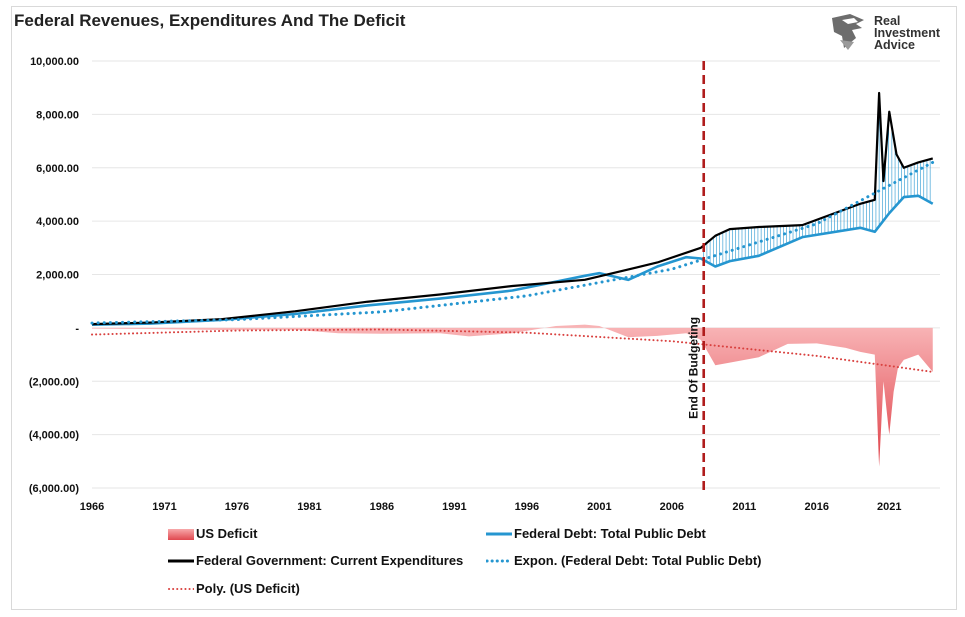  Describe the element at coordinates (894, 45) in the screenshot. I see `logo-text-line3: Advice` at that location.